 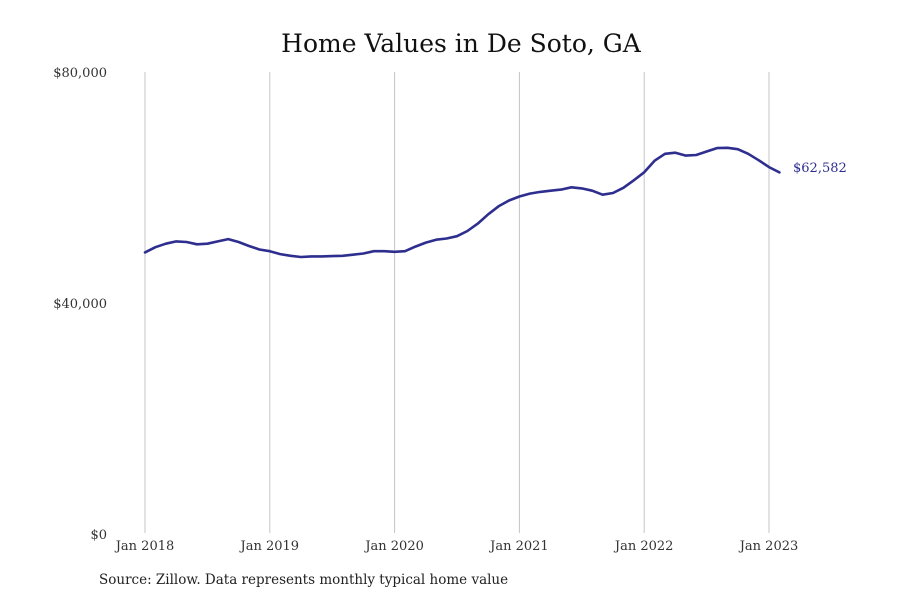 What do you see at coordinates (98, 535) in the screenshot?
I see `y-tick-label-0: $0` at bounding box center [98, 535].